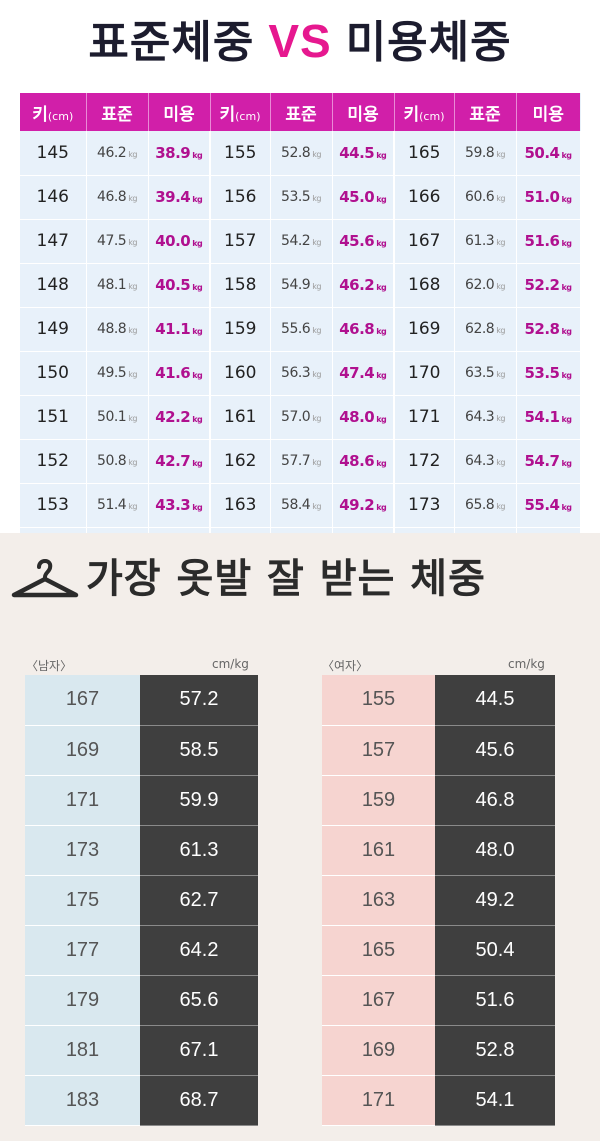  What do you see at coordinates (179, 153) in the screenshot?
I see `beauty-weight-cell: 38.9 kg` at bounding box center [179, 153].